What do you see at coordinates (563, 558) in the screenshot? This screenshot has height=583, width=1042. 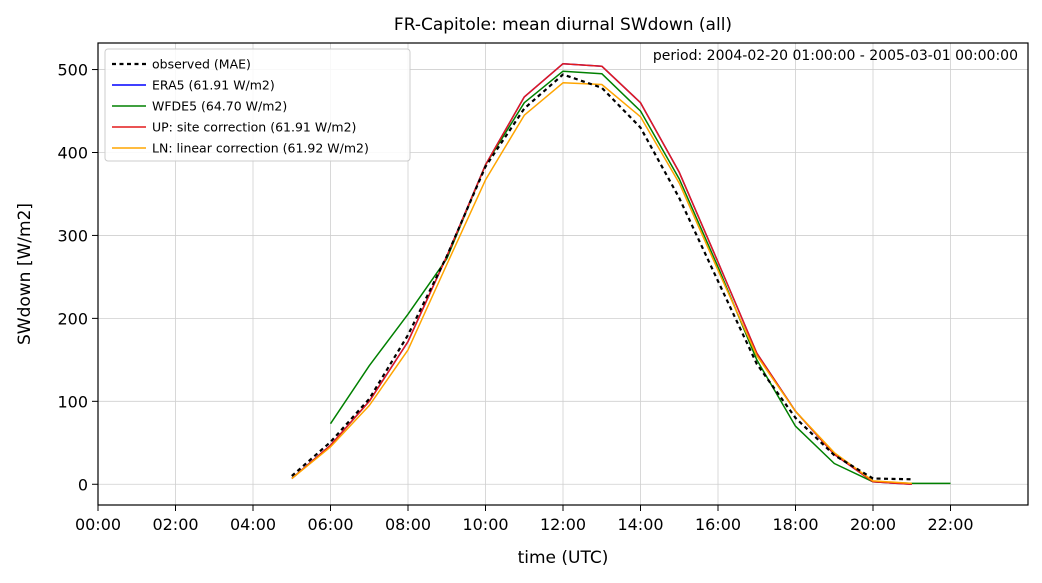 I see `x-axis-label: time (UTC)` at bounding box center [563, 558].